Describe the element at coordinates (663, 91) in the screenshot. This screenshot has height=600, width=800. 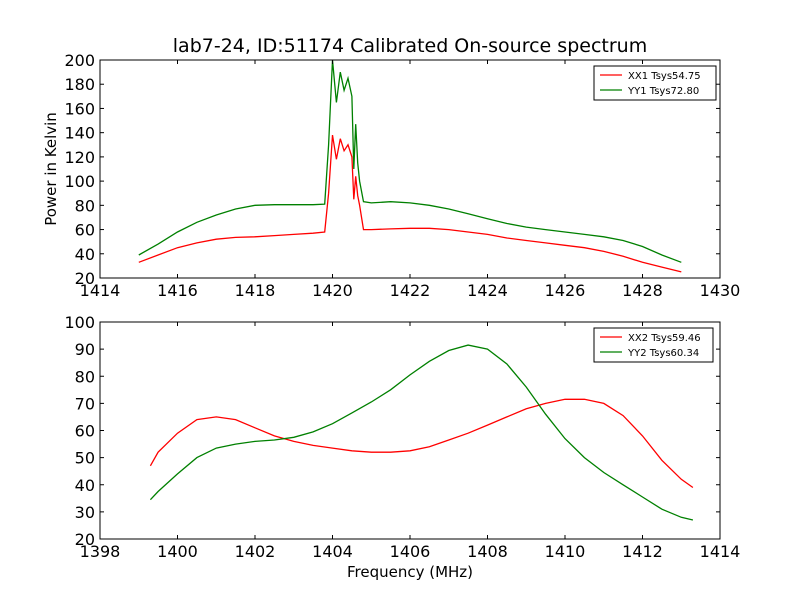
I see `legend-label: YY1 Tsys72.80` at that location.